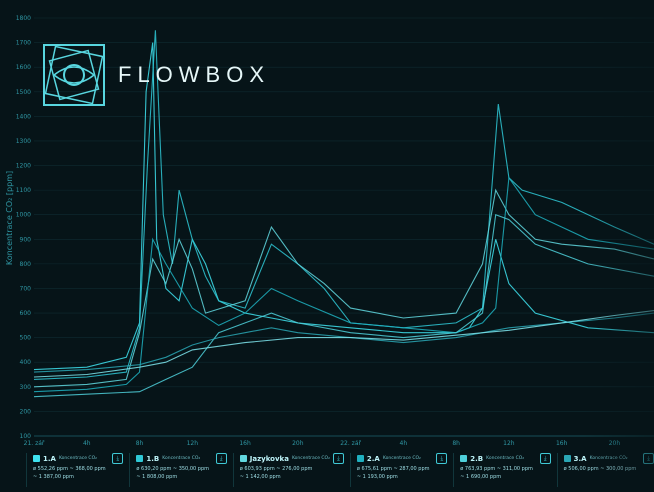 Image resolution: width=654 pixels, height=492 pixels. What do you see at coordinates (172, 469) in the screenshot?
I see `legend-stats-line: ø 630,20 ppm ~ 350,00 ppm` at bounding box center [172, 469].